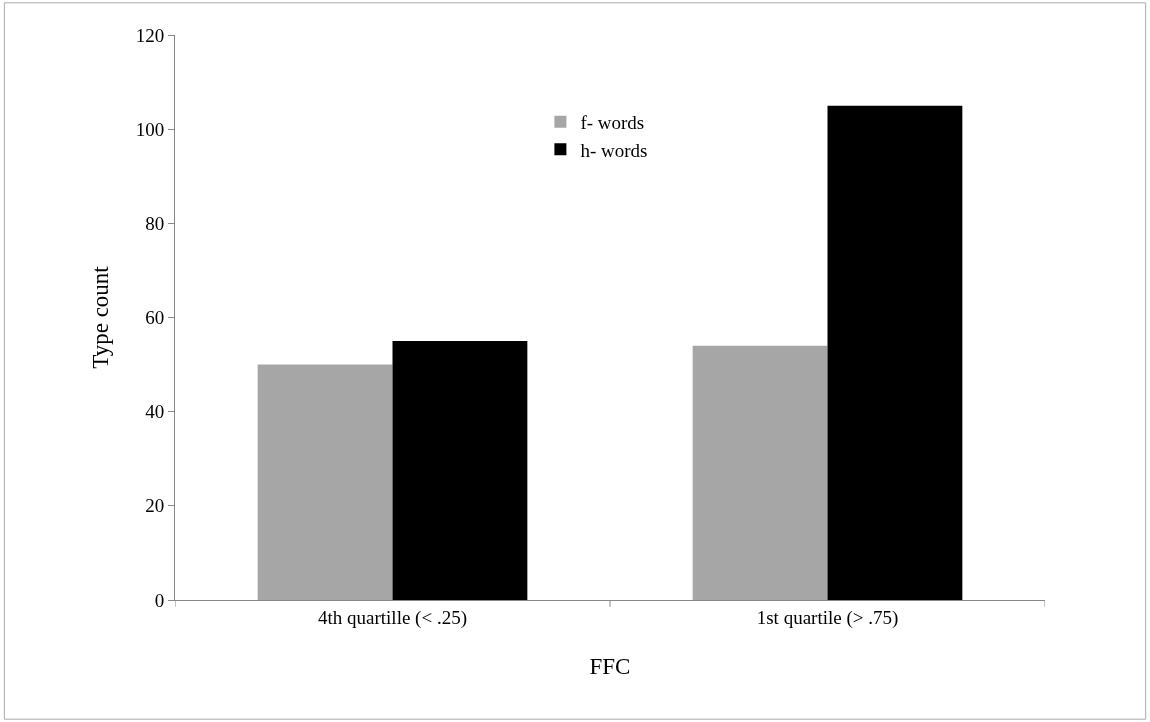  What do you see at coordinates (150, 129) in the screenshot?
I see `y-tick-label: 100` at bounding box center [150, 129].